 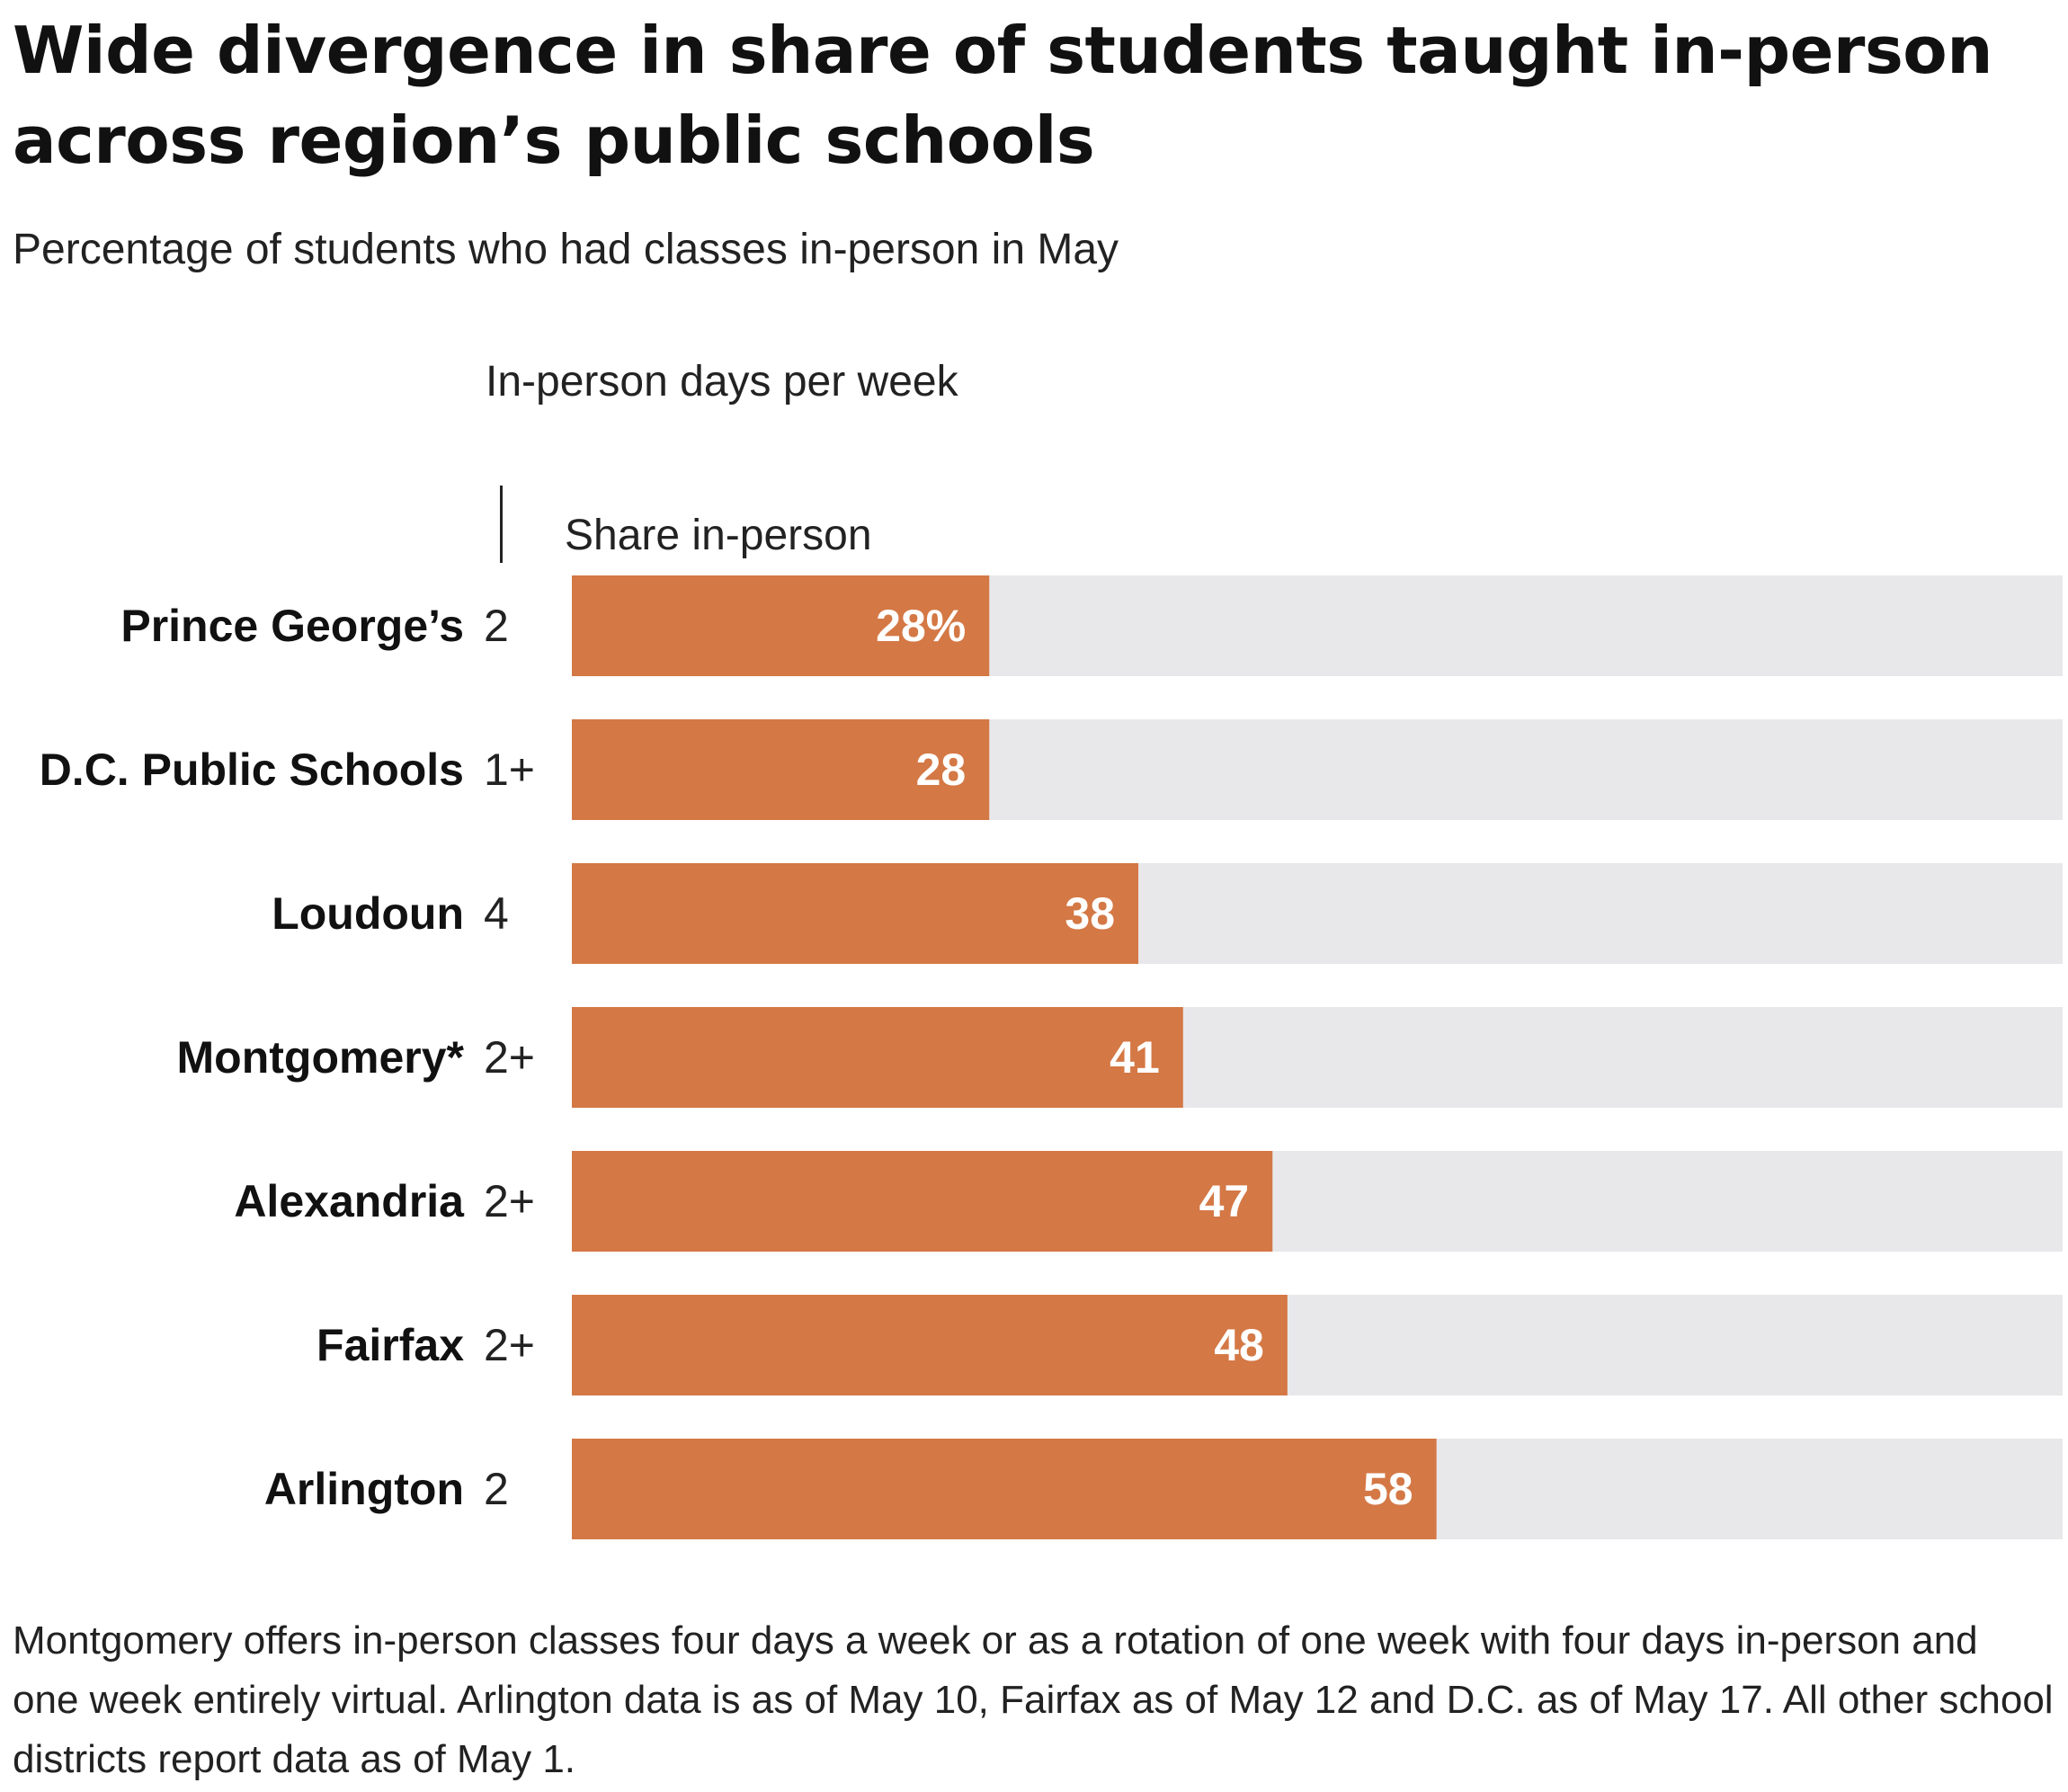 What do you see at coordinates (292, 626) in the screenshot?
I see `category-label-prince-george-s: Prince George’s` at bounding box center [292, 626].